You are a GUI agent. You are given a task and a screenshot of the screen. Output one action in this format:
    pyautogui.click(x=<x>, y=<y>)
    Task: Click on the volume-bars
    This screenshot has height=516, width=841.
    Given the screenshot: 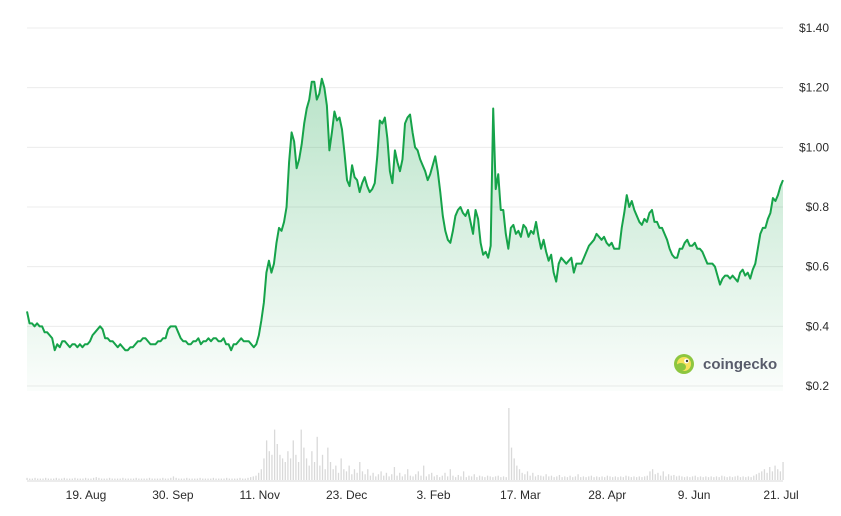 What is the action you would take?
    pyautogui.click(x=405, y=444)
    